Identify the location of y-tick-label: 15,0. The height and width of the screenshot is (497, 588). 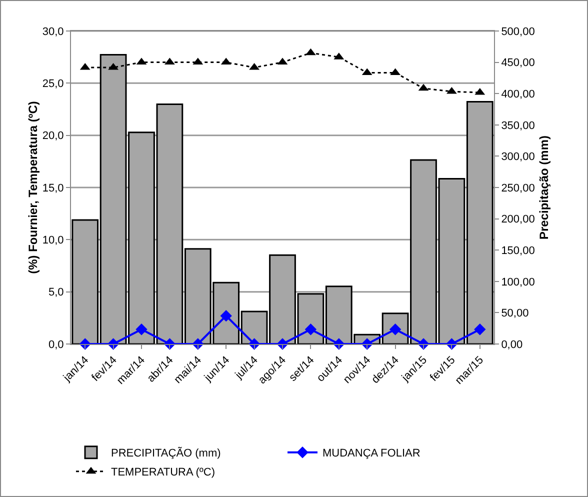
(53, 188).